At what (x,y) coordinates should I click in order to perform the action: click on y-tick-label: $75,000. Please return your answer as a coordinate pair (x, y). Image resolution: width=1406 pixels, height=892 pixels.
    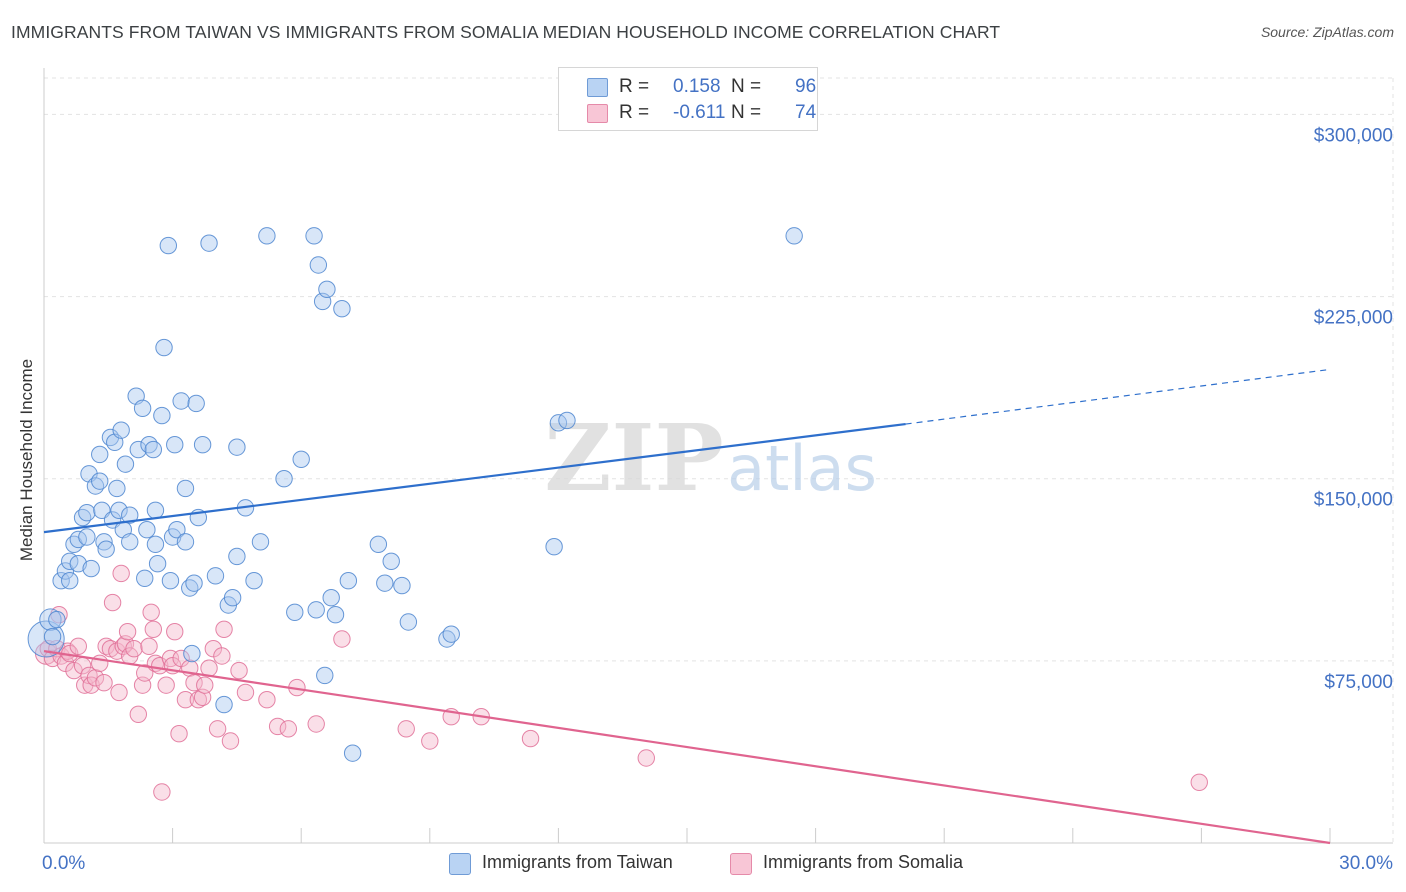
    Looking at the image, I should click on (1358, 682).